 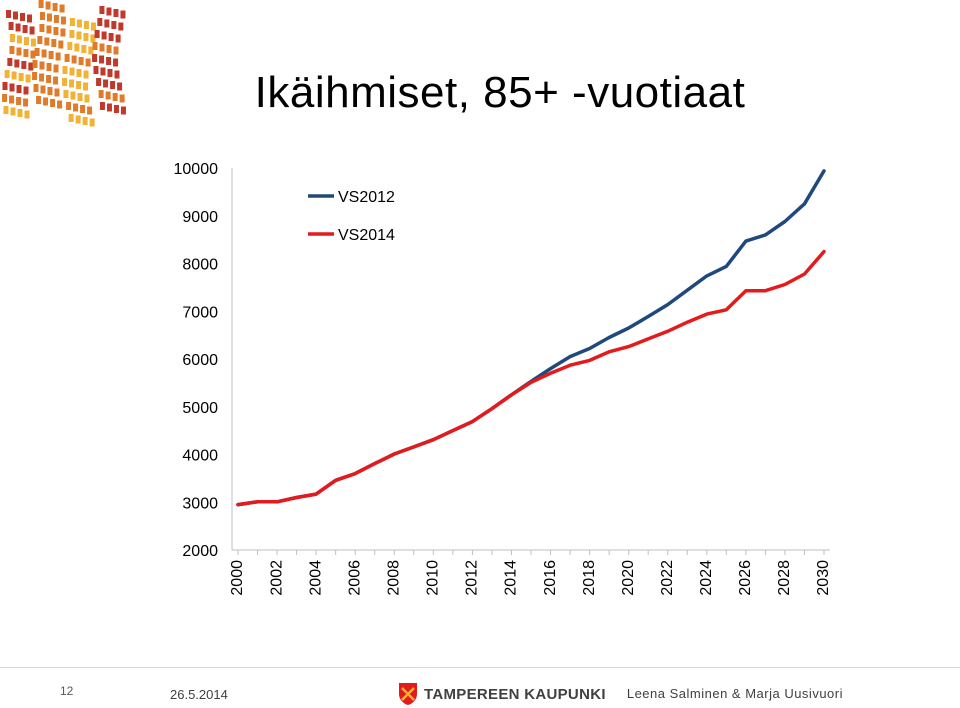 I want to click on page-number: 12, so click(x=67, y=691).